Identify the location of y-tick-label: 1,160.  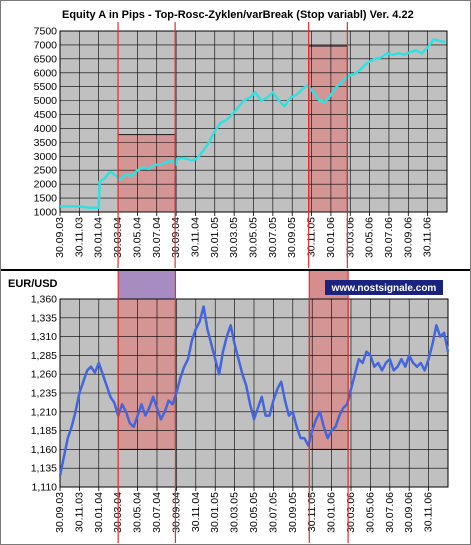
(44, 450).